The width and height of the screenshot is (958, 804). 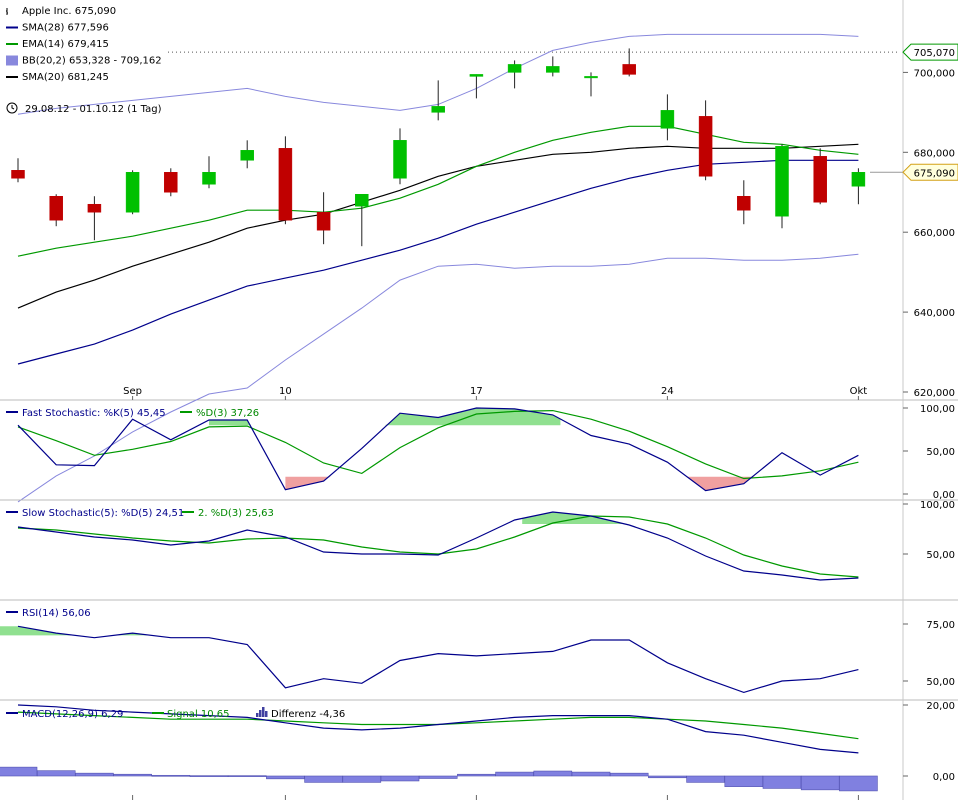 What do you see at coordinates (438, 659) in the screenshot?
I see `rsi-line` at bounding box center [438, 659].